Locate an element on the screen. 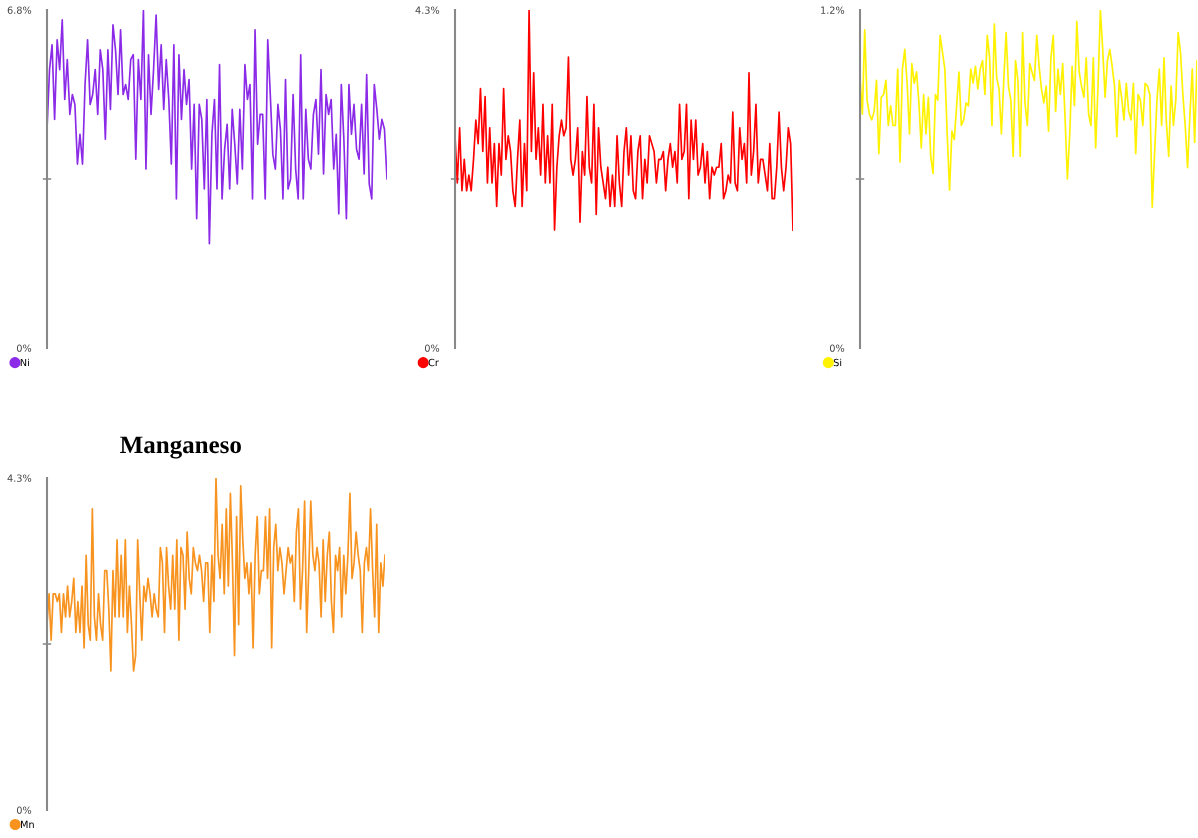 Image resolution: width=1198 pixels, height=838 pixels. legend-label: Si is located at coordinates (837, 362).